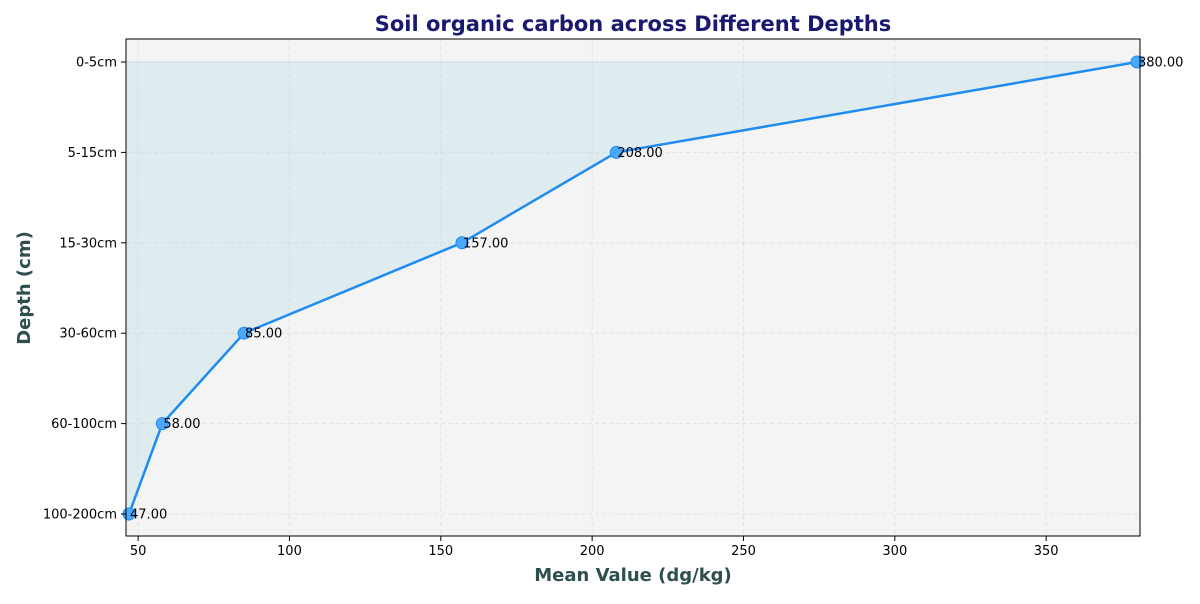 Image resolution: width=1200 pixels, height=604 pixels. What do you see at coordinates (88, 334) in the screenshot?
I see `y-tick-label: 30-60cm` at bounding box center [88, 334].